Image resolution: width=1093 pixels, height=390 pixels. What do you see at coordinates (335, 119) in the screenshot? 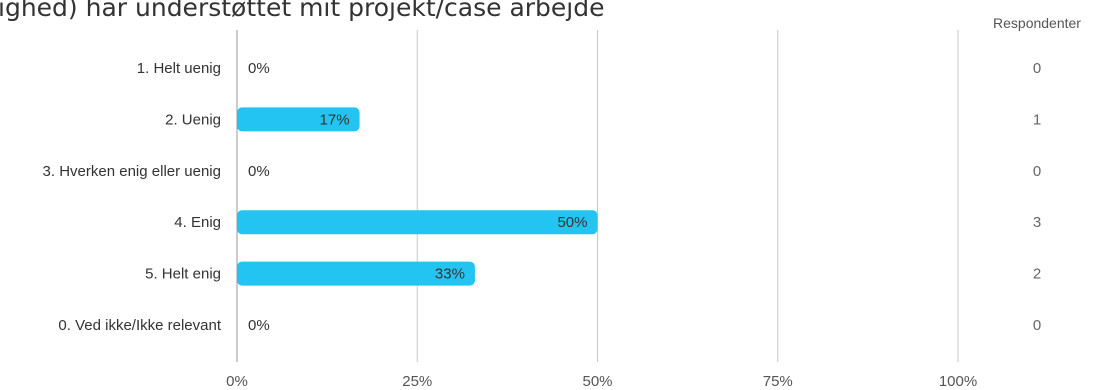
I see `data-label: 17%` at bounding box center [335, 119].